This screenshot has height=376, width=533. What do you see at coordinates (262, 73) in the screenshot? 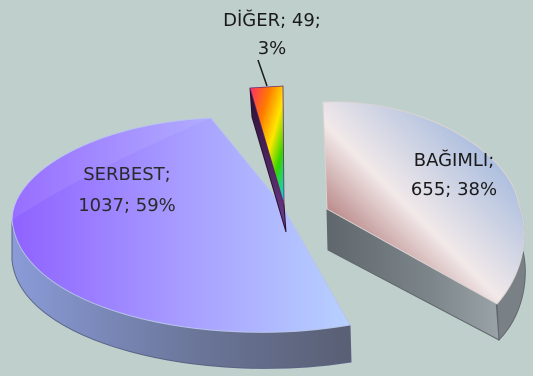
I see `diger-leader-line` at bounding box center [262, 73].